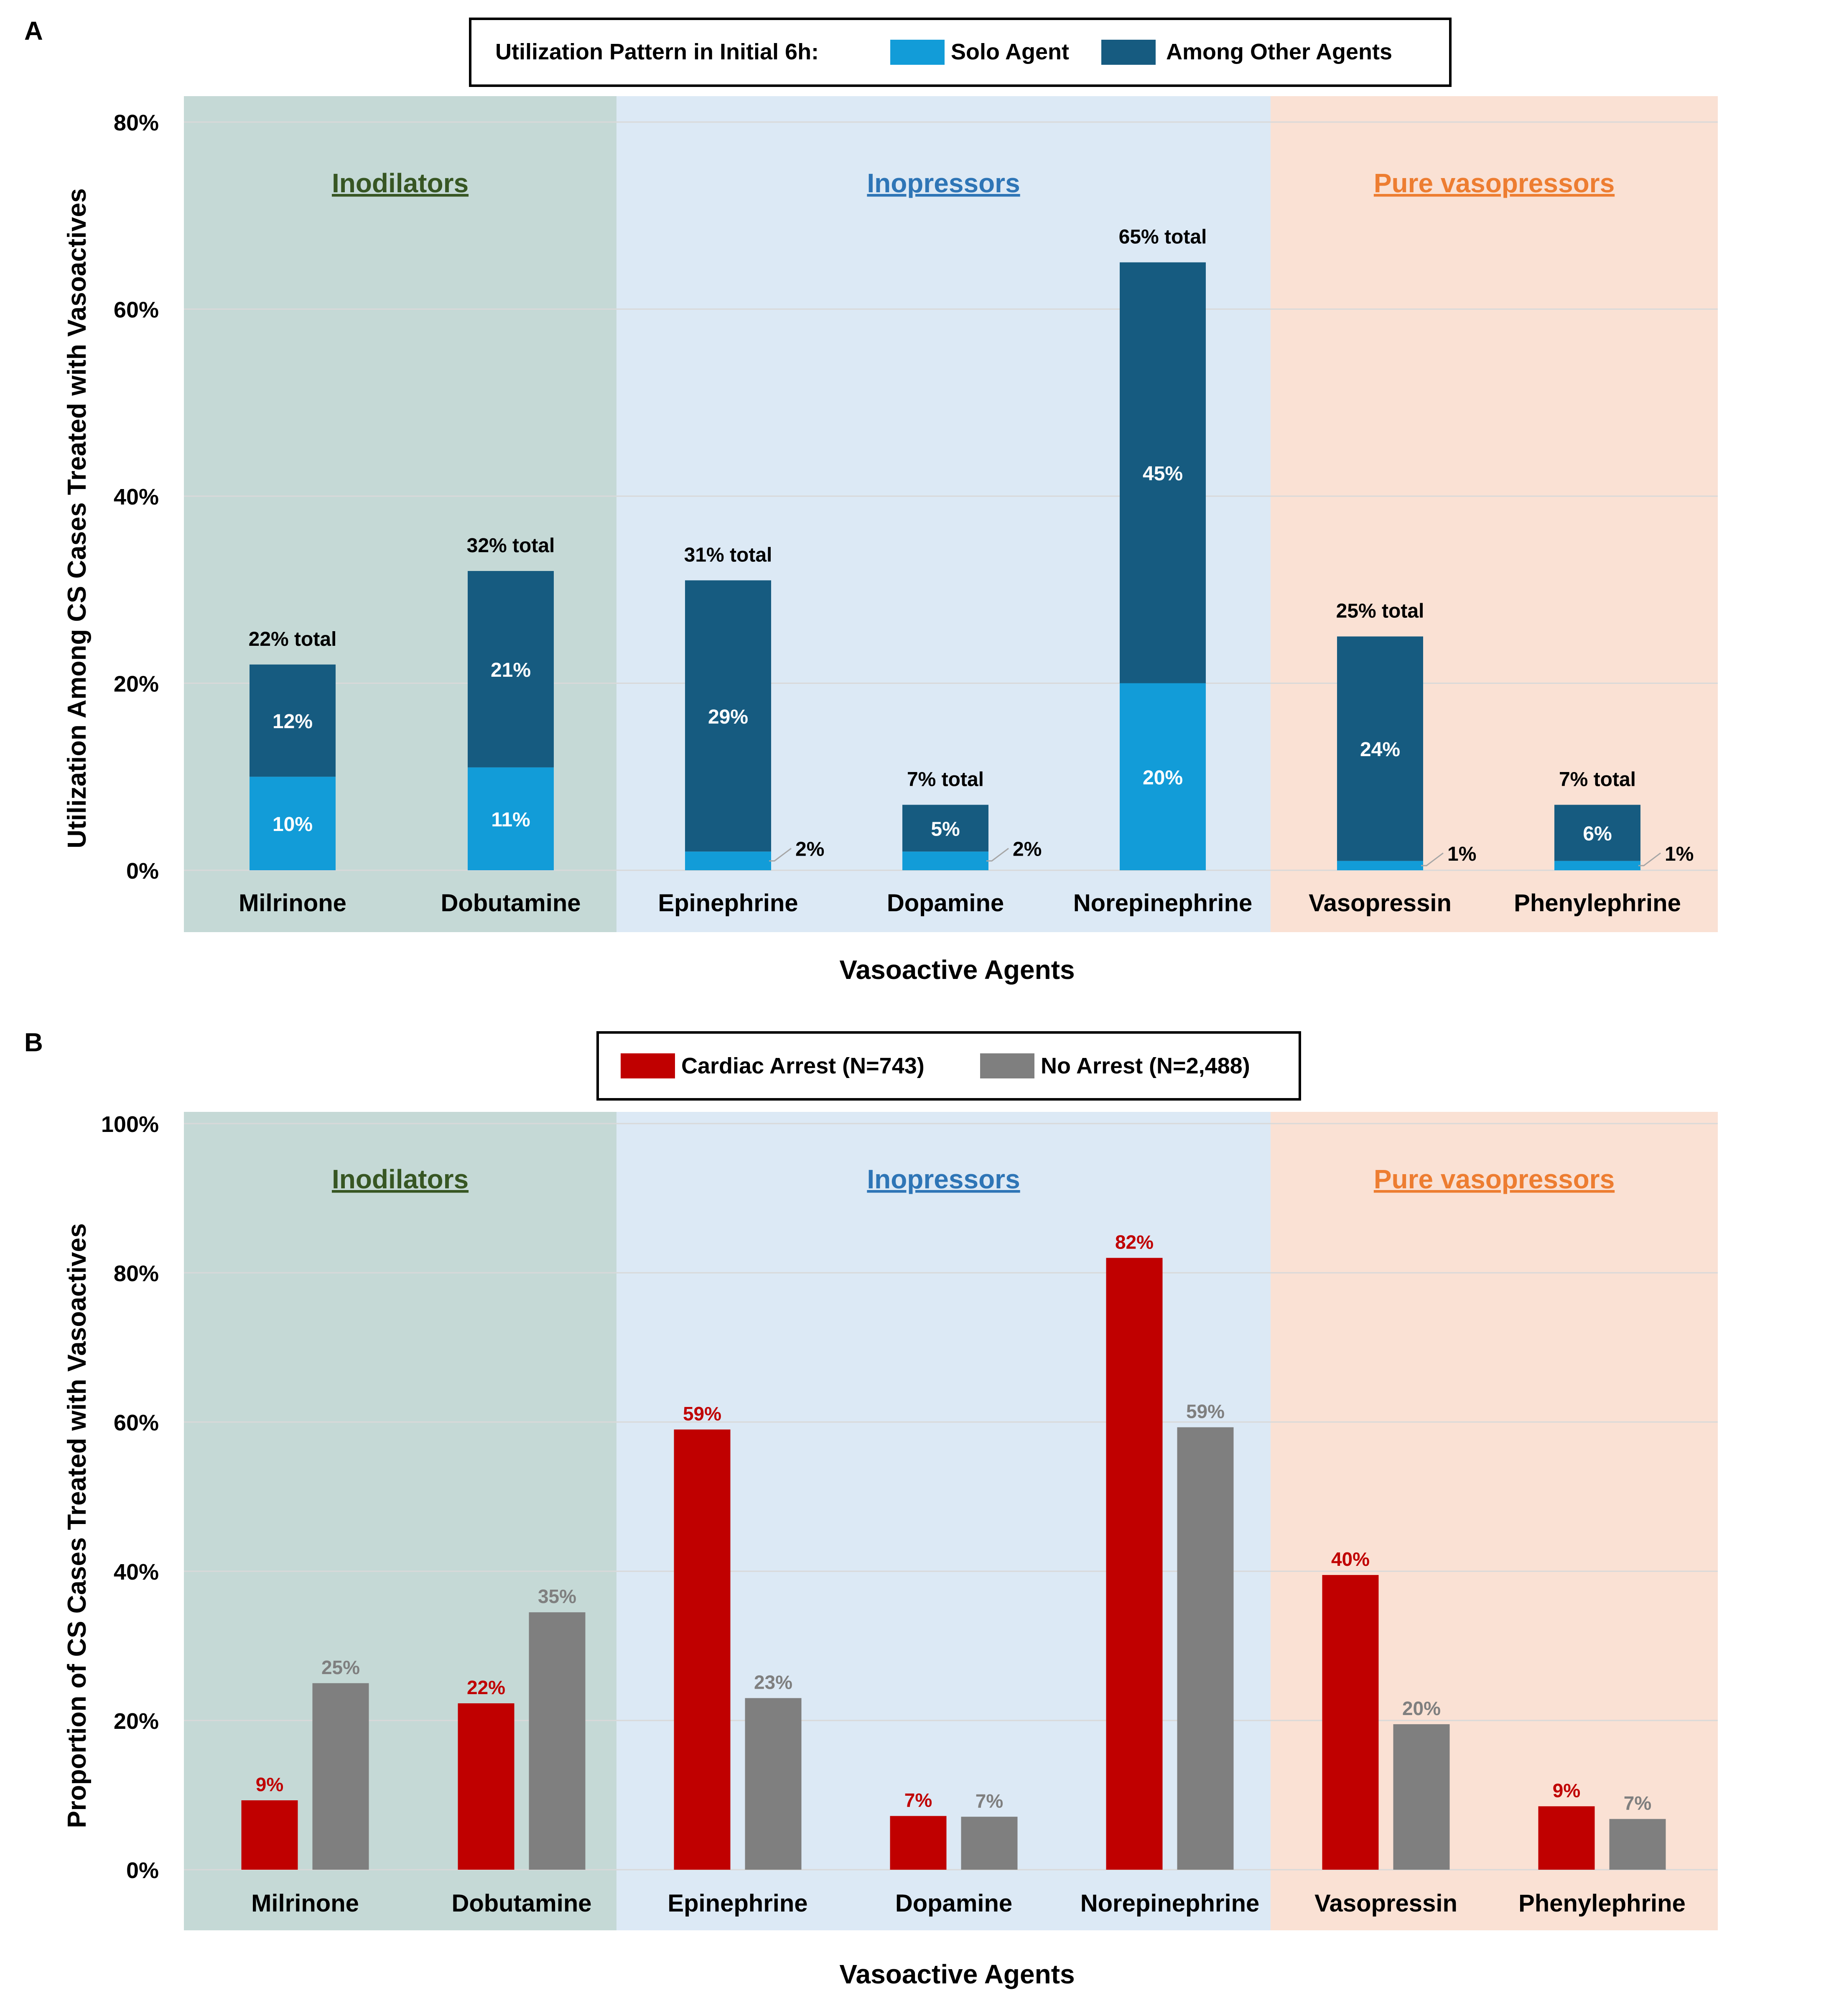  Describe the element at coordinates (780, 855) in the screenshot. I see `leader-line-solo-epinephrine` at that location.